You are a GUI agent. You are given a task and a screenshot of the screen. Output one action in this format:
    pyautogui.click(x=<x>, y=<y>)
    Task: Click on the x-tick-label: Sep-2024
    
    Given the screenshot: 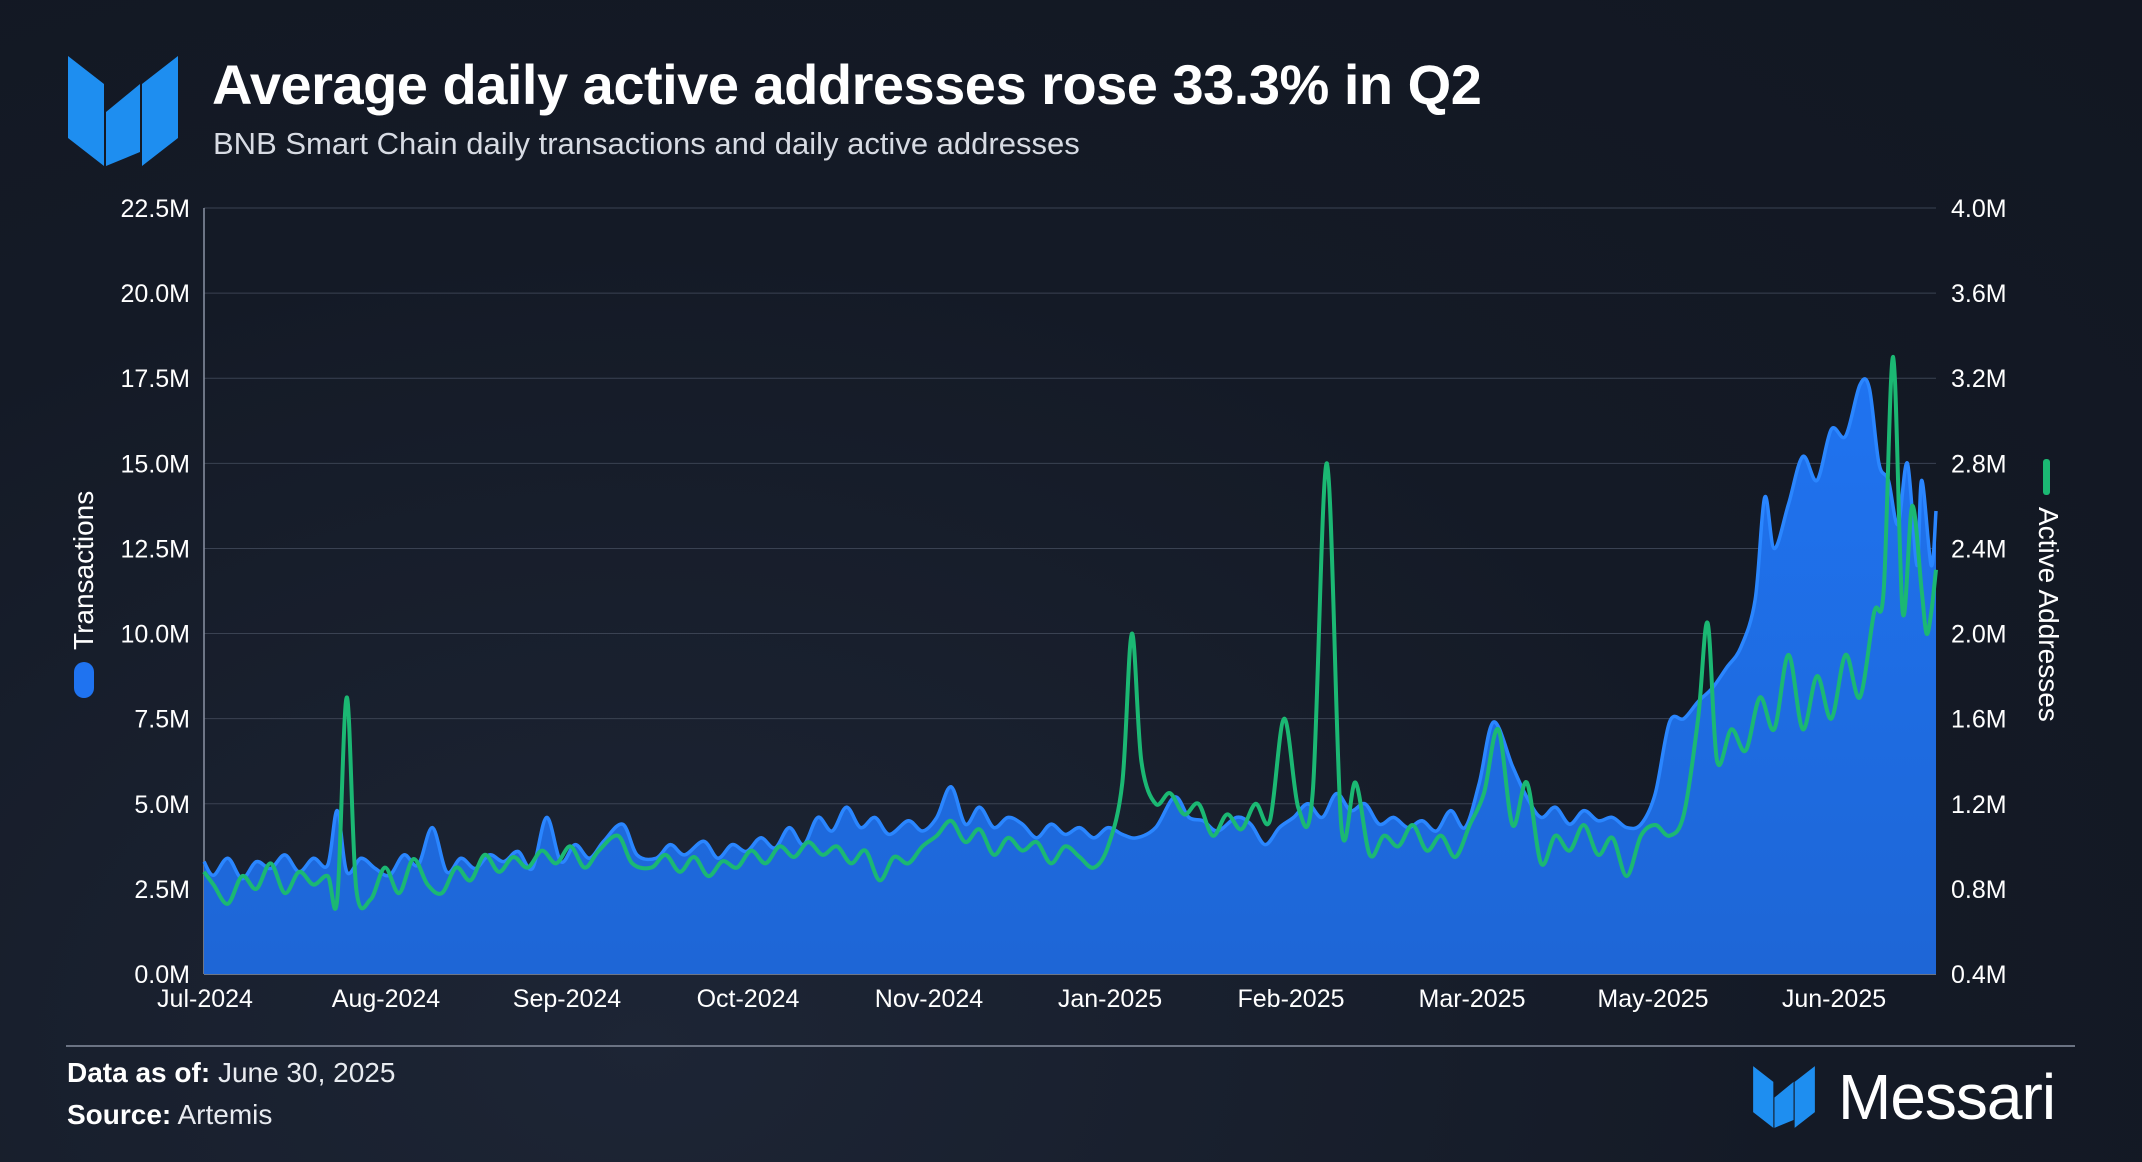 What is the action you would take?
    pyautogui.click(x=567, y=999)
    